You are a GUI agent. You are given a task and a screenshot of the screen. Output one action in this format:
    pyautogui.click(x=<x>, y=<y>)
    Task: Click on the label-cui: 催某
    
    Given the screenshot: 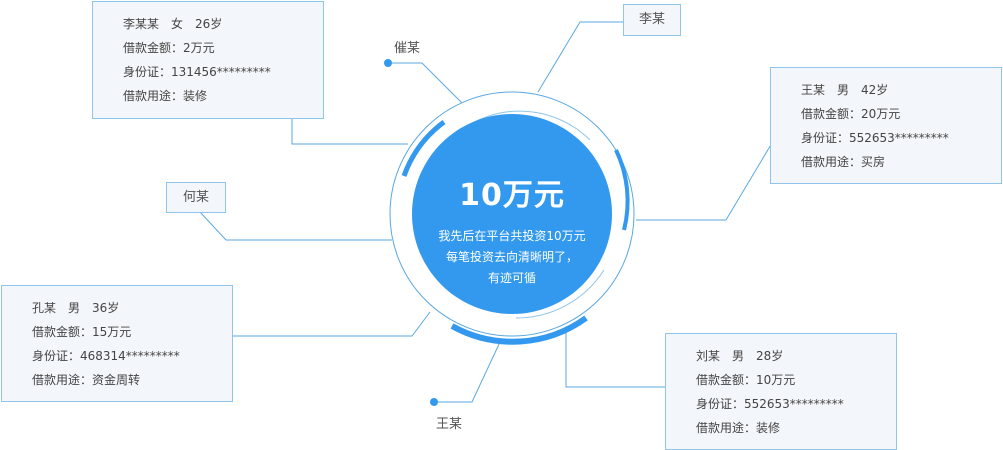 What is the action you would take?
    pyautogui.click(x=407, y=48)
    